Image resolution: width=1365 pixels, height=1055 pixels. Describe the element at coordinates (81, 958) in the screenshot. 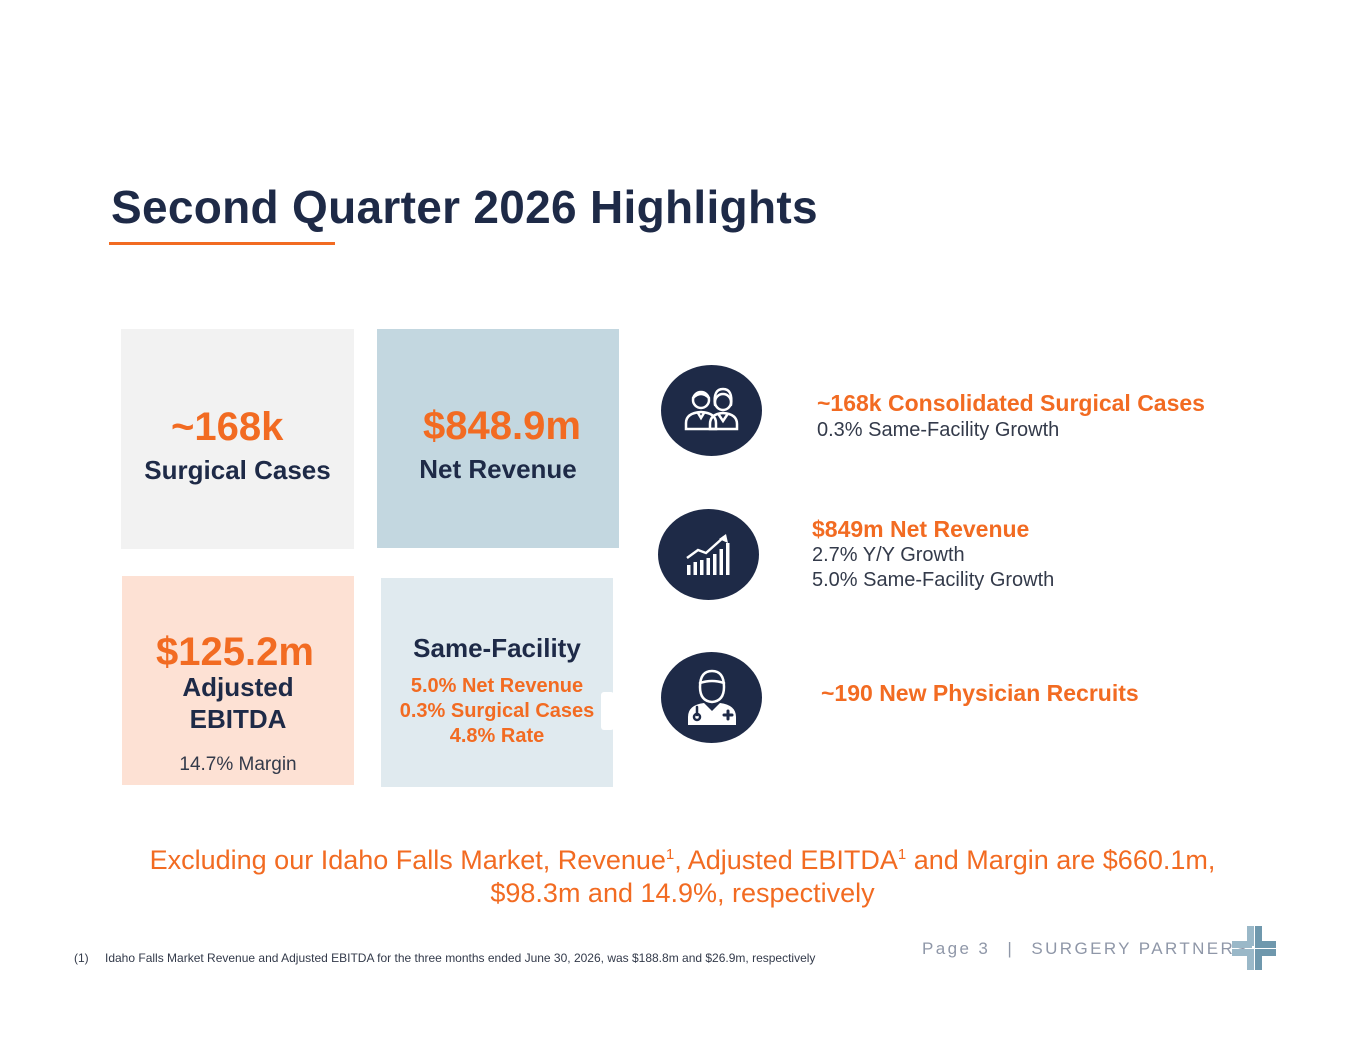

I see `footnote-marker: (1)` at that location.